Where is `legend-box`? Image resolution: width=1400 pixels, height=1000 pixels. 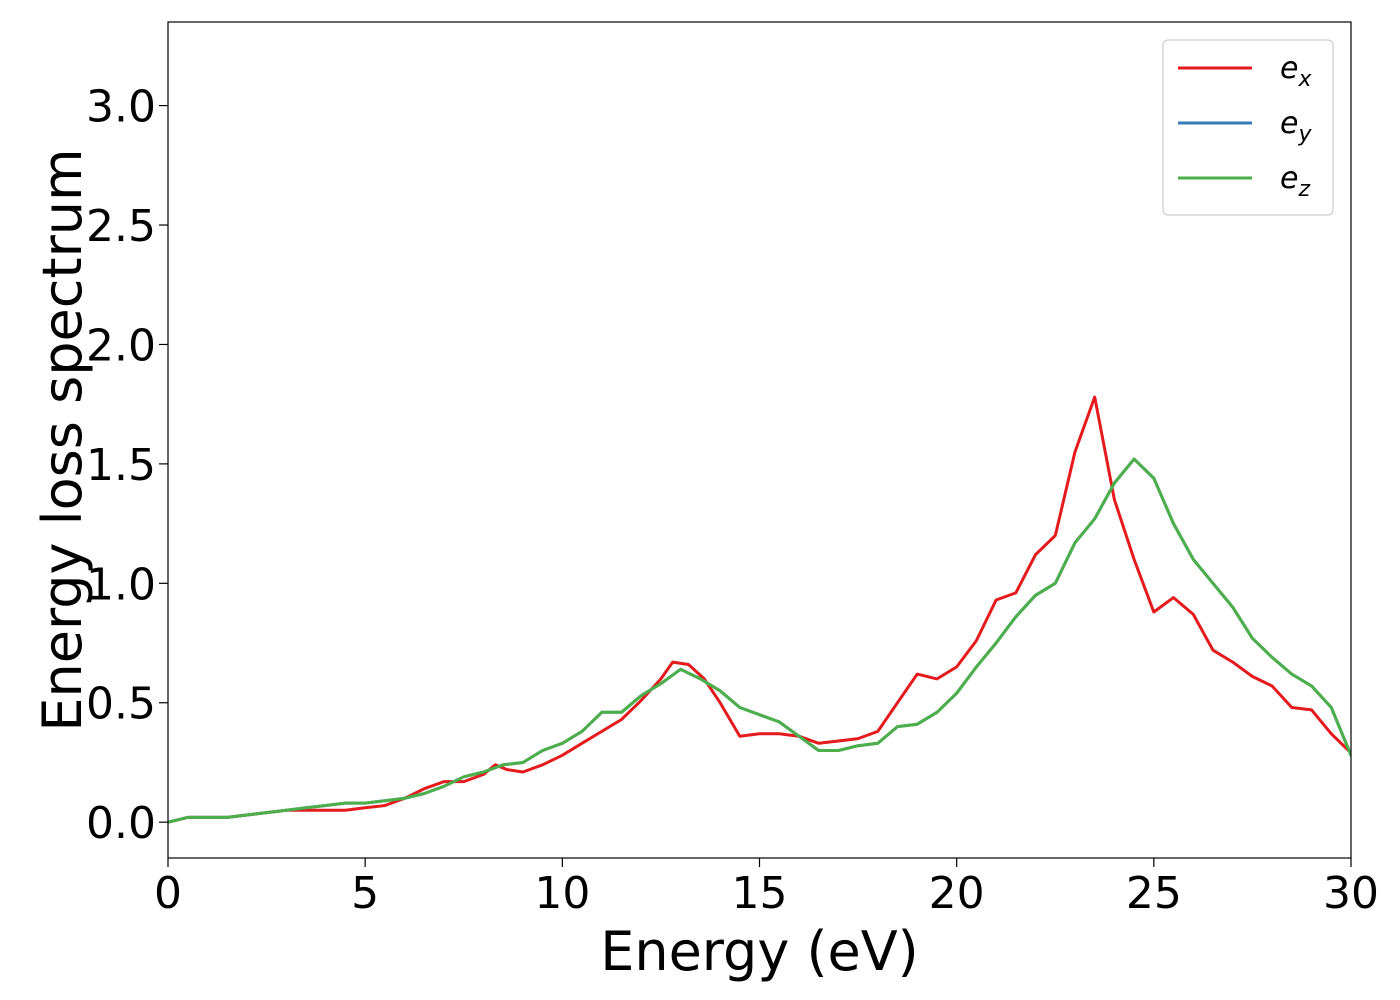
legend-box is located at coordinates (1248, 127).